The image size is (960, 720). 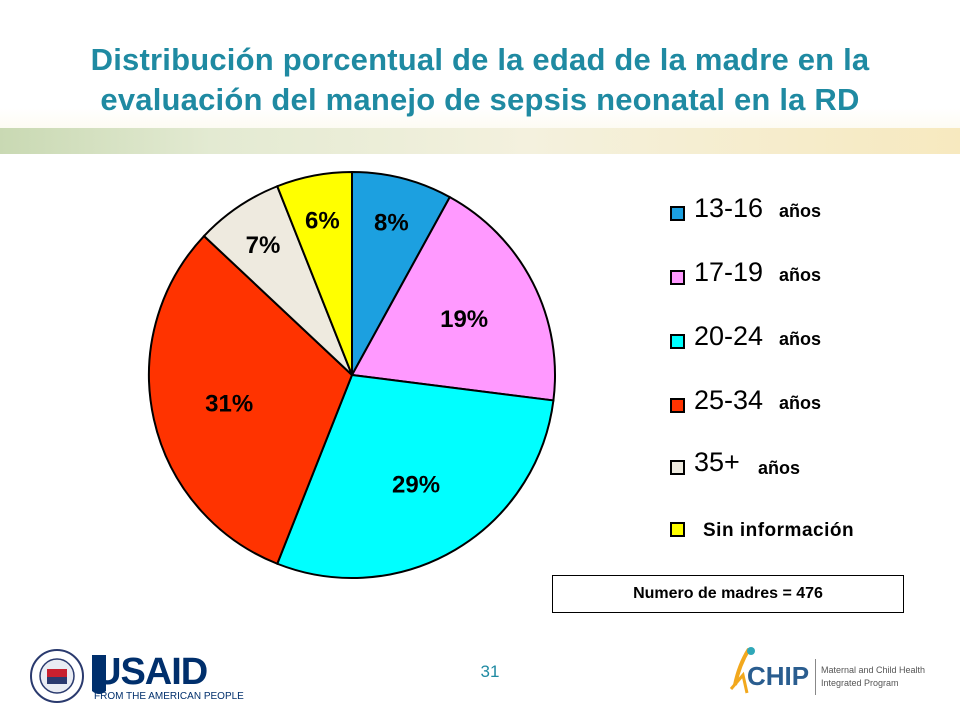 What do you see at coordinates (677, 529) in the screenshot?
I see `legend-swatch-sin-informacion` at bounding box center [677, 529].